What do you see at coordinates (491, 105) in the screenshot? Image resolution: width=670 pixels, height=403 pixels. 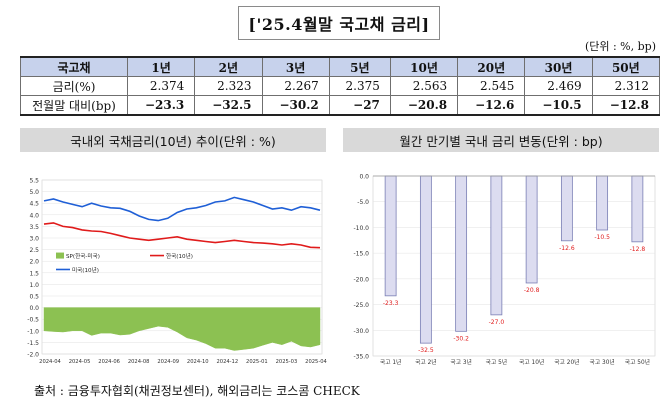 I see `table-cell: −12.6` at bounding box center [491, 105].